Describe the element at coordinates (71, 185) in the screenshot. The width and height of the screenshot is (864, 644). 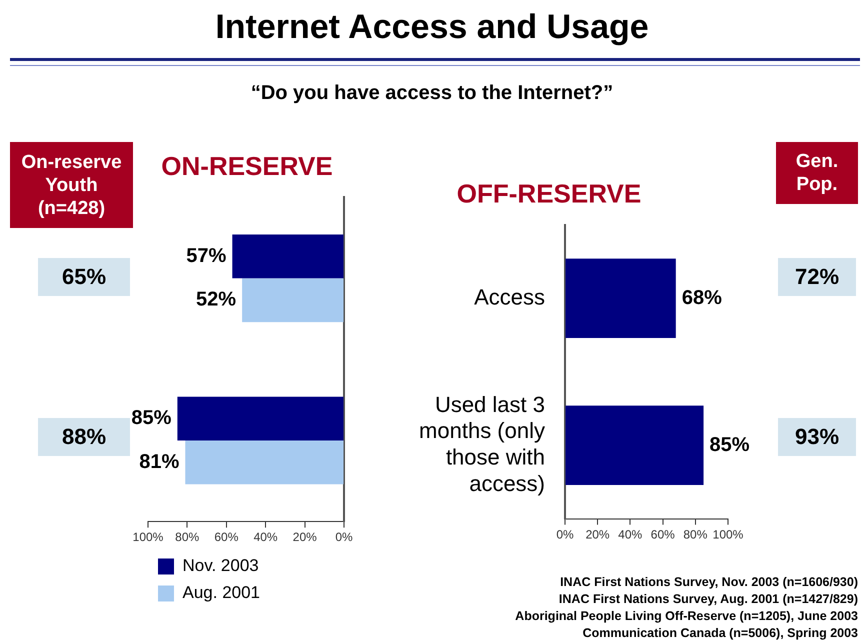
I see `text: On-reserve Youth (n=428)` at that location.